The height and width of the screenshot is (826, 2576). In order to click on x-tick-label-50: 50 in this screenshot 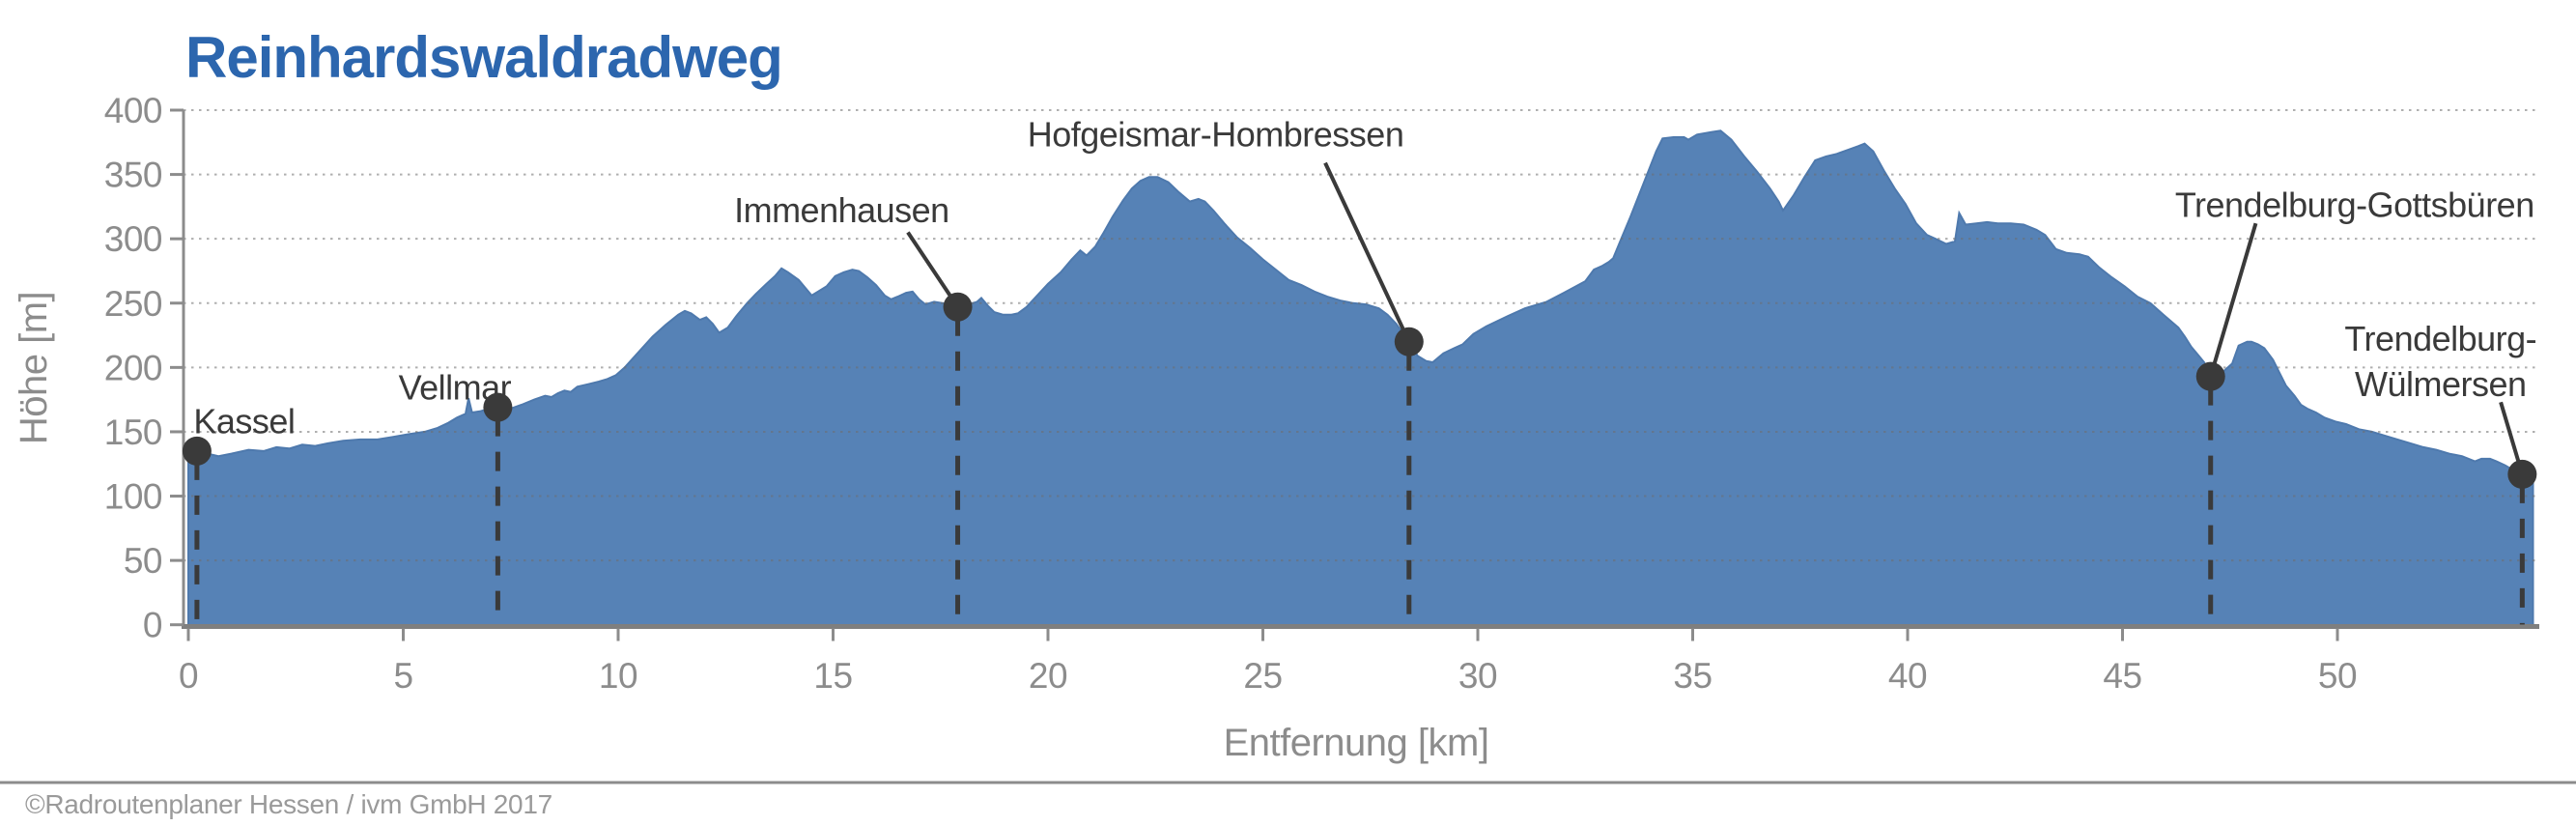, I will do `click(2337, 676)`.